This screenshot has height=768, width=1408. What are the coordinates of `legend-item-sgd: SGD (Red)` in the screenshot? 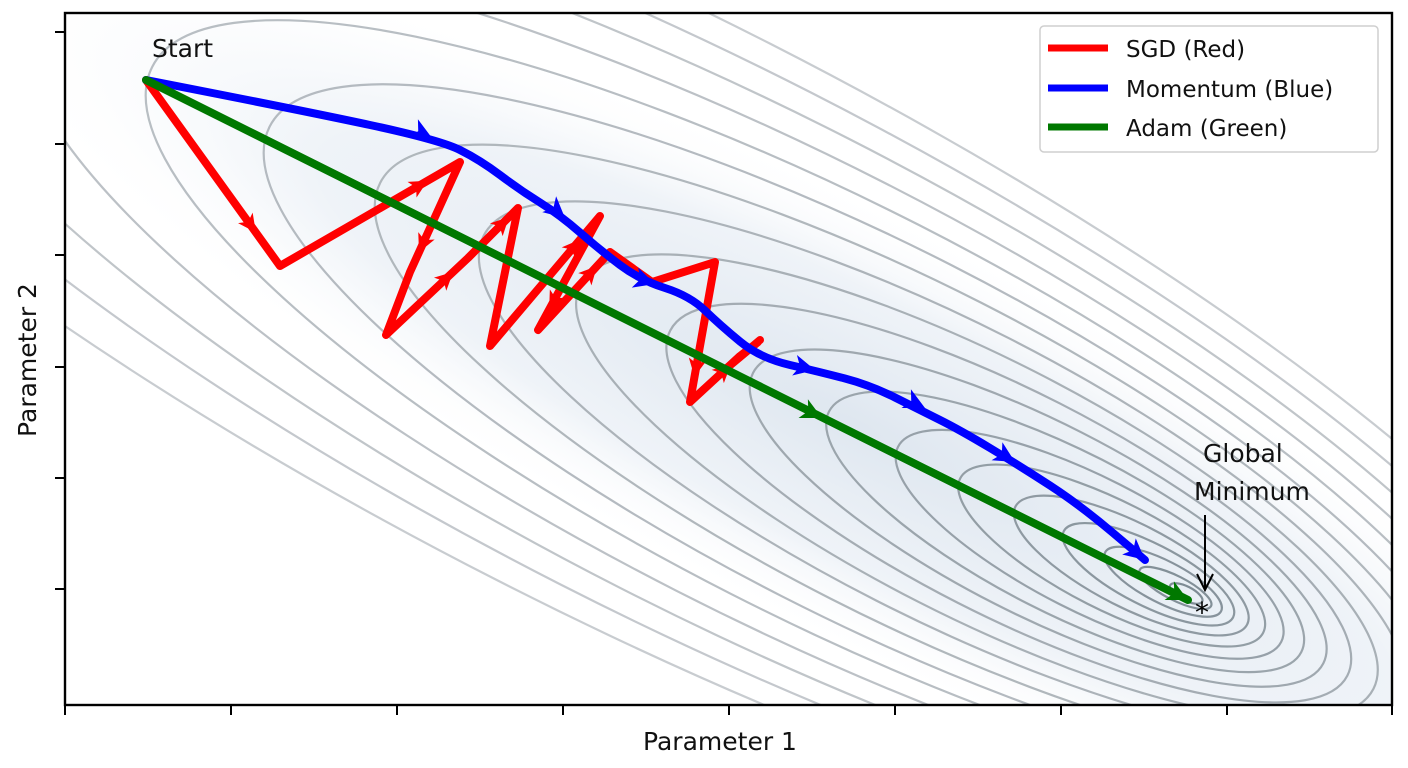 It's located at (1146, 50).